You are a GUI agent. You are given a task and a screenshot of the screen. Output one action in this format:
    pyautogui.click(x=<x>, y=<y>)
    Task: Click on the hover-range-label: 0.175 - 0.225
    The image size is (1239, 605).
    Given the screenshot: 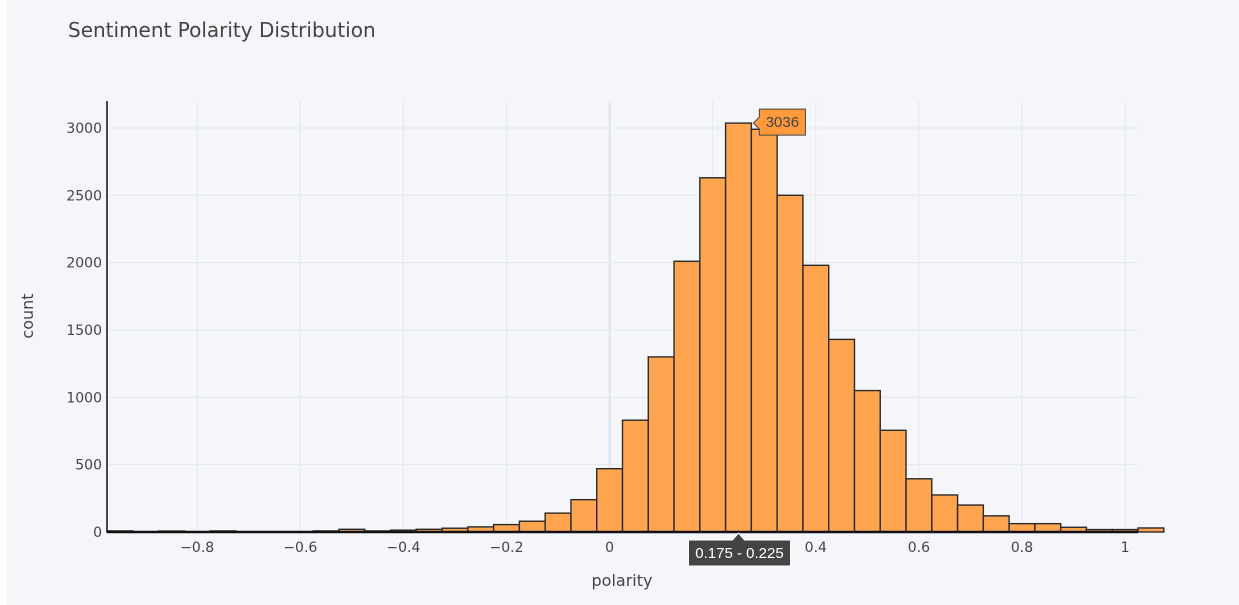 What is the action you would take?
    pyautogui.click(x=739, y=553)
    